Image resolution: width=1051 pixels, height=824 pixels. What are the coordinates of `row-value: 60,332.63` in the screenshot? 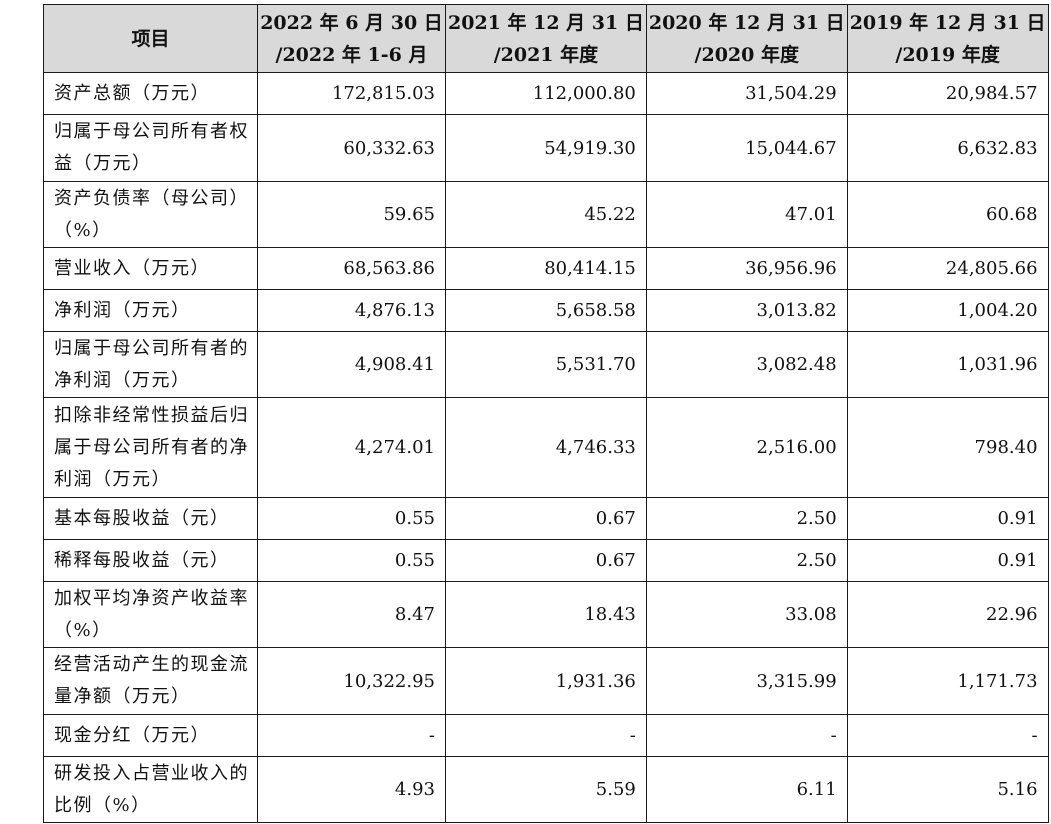 It's located at (351, 148).